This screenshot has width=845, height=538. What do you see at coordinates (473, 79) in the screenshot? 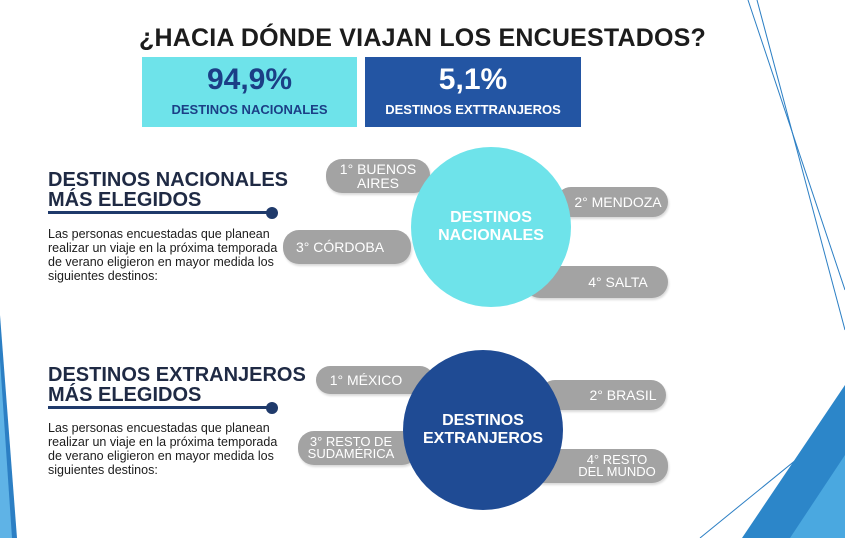
I see `stat-foreign-value: 5,1%` at bounding box center [473, 79].